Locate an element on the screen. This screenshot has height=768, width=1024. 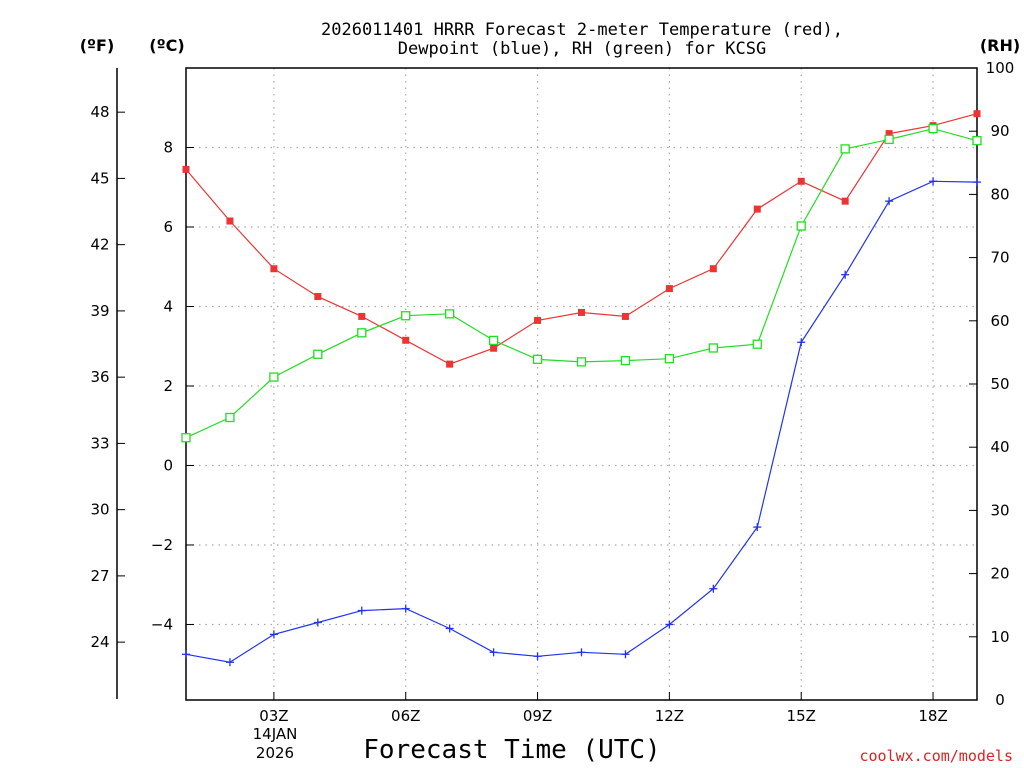
chart-title-line-2: Dewpoint (blue), RH (green) for KCSG is located at coordinates (582, 49).